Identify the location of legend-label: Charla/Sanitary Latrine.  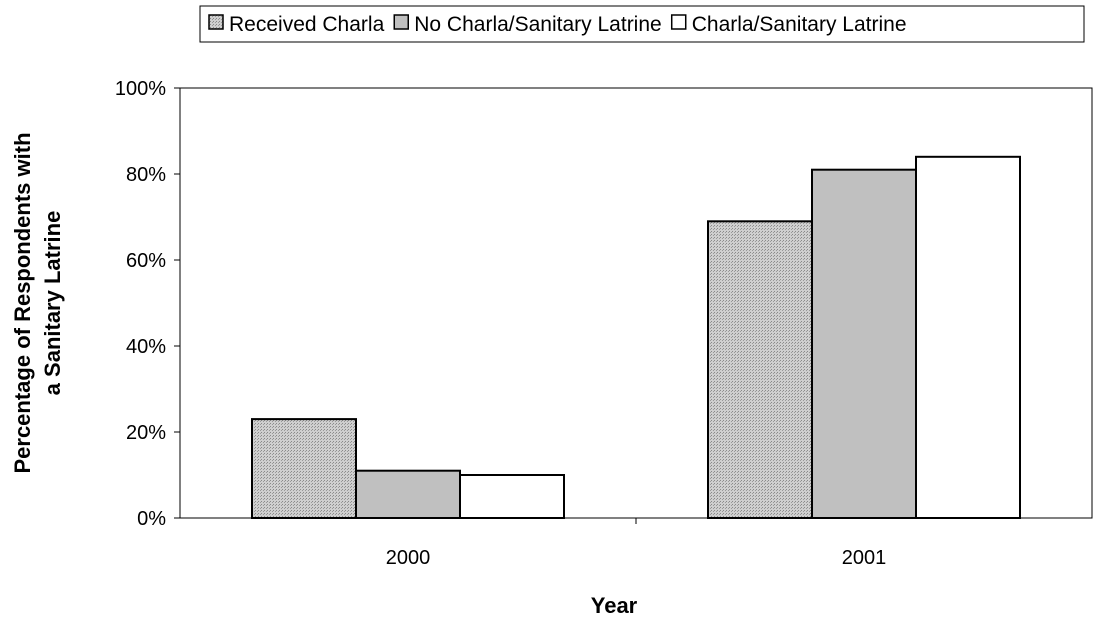
(799, 24).